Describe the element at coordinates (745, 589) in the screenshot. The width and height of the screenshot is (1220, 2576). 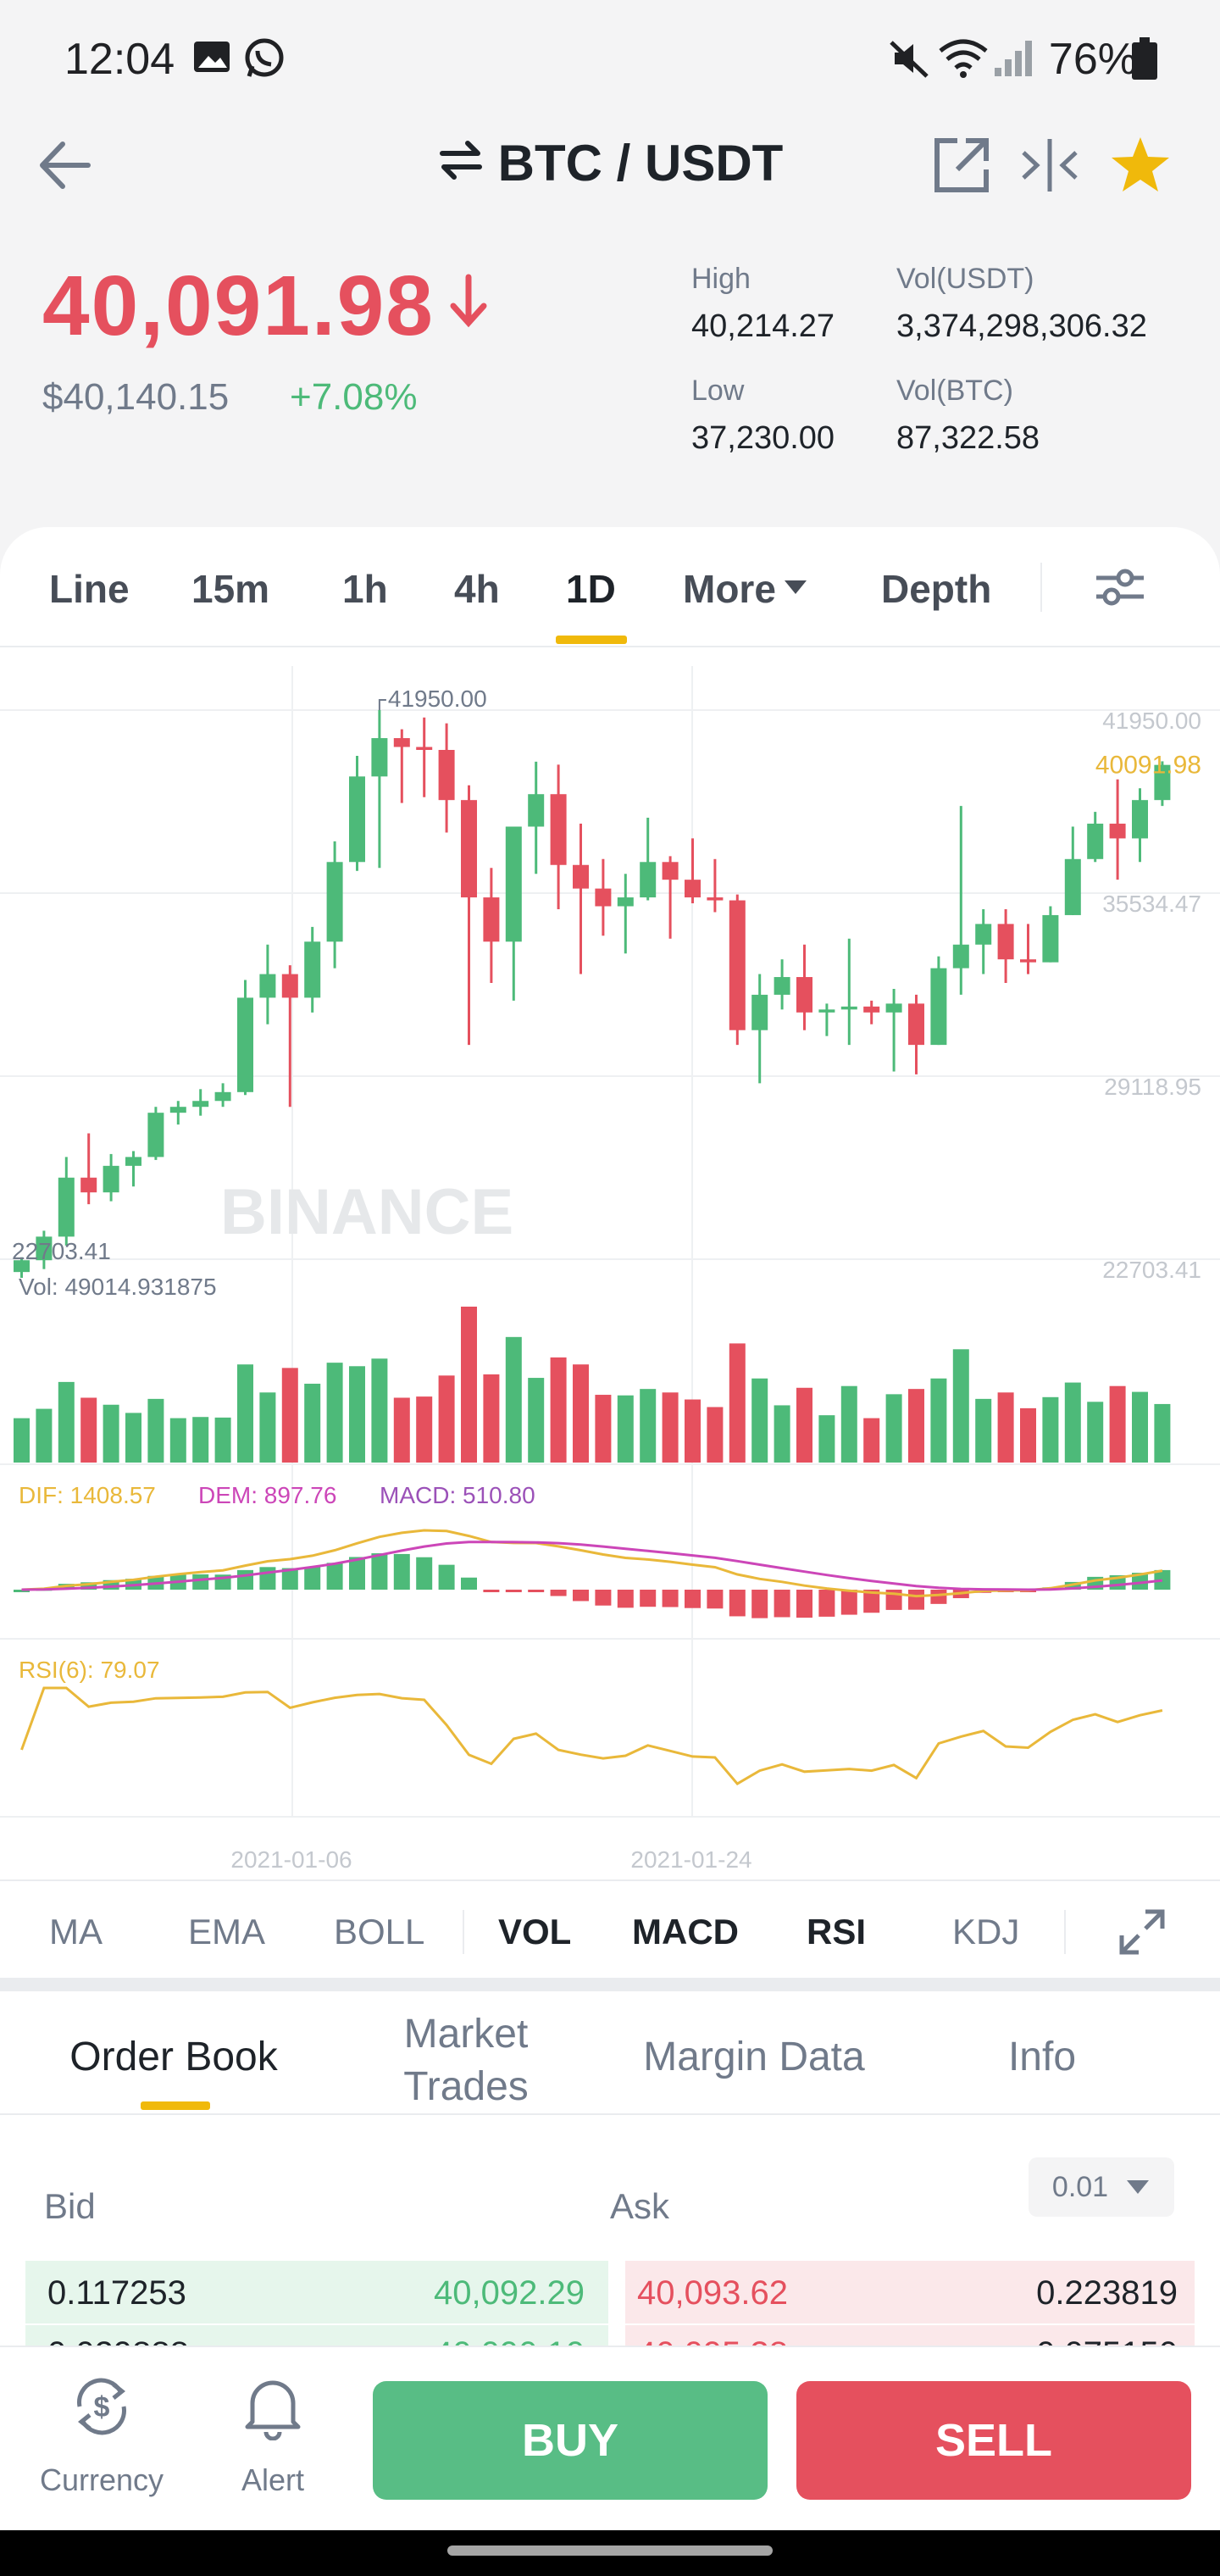
I see `tab-more: More` at that location.